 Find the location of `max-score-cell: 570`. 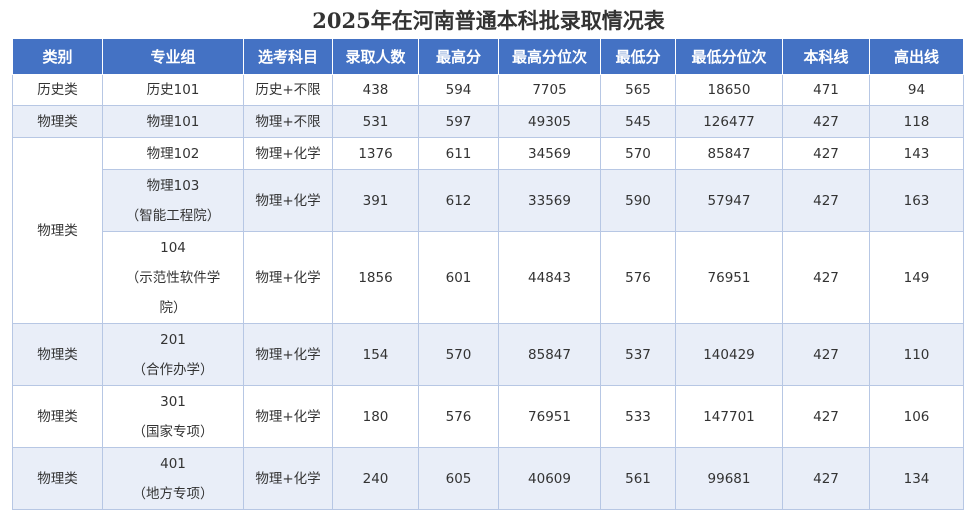

max-score-cell: 570 is located at coordinates (458, 354).